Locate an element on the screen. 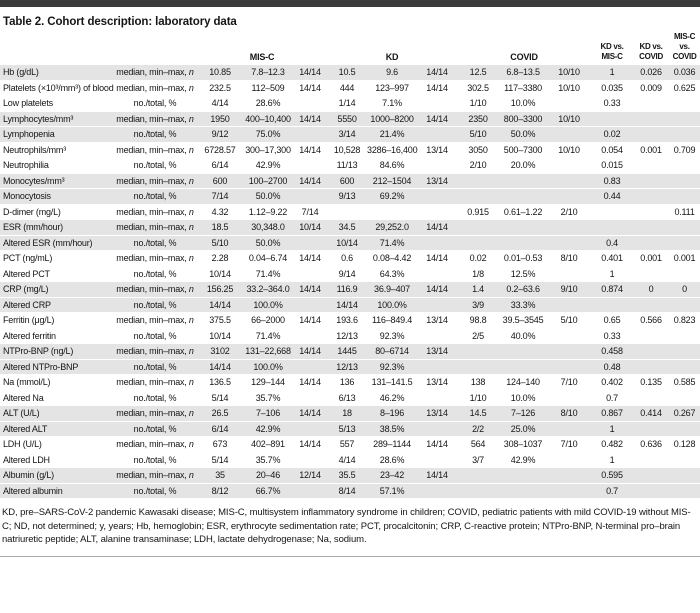  data-cell: 0.867 is located at coordinates (612, 413).